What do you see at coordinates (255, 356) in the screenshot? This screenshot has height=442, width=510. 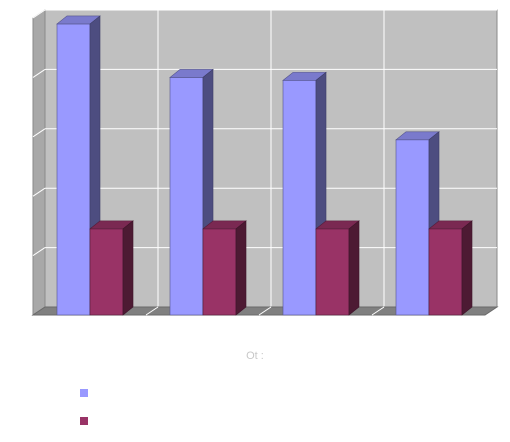 I see `x-axis-label: Ot :` at bounding box center [255, 356].